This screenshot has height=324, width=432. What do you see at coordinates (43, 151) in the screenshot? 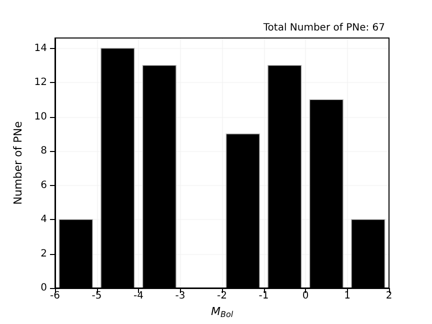
I see `y-tick-label: 8` at bounding box center [43, 151].